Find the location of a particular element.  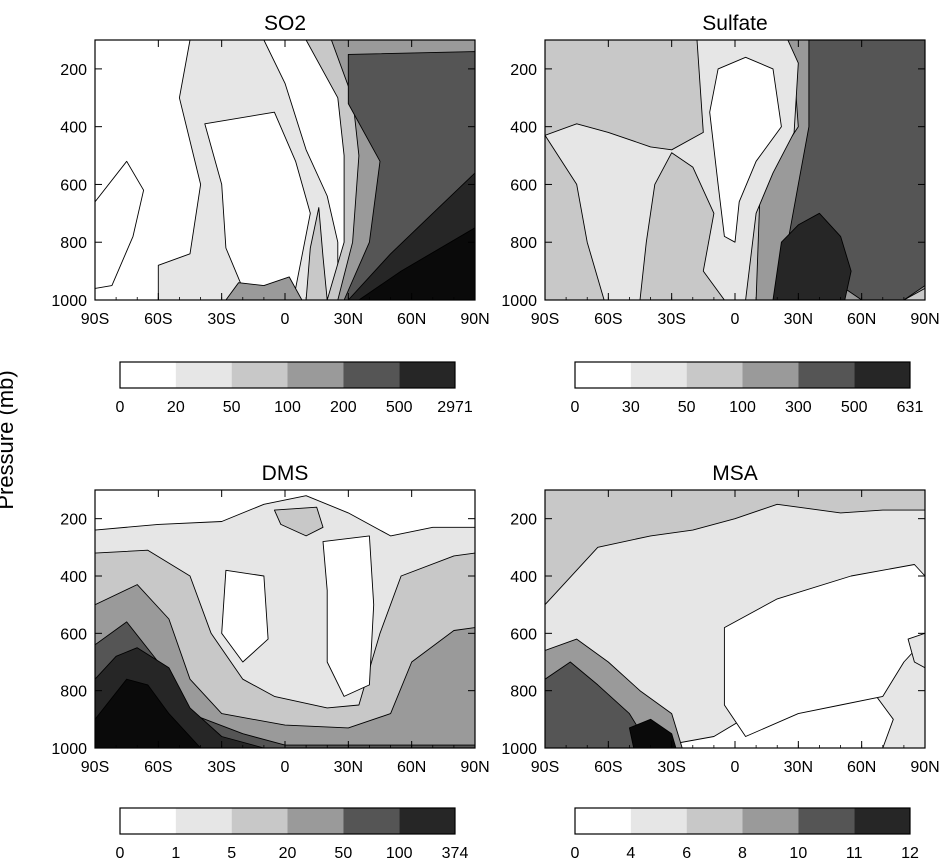

msa-x-tick-label-3: 0 is located at coordinates (735, 767).